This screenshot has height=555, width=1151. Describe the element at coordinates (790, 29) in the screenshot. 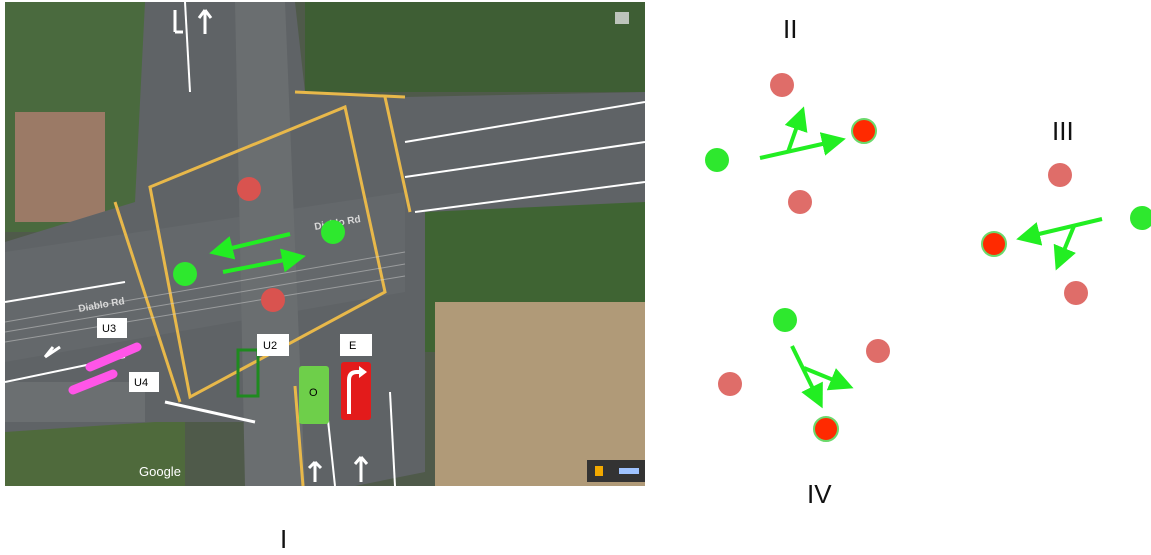

I see `panel-label-ii: II` at that location.